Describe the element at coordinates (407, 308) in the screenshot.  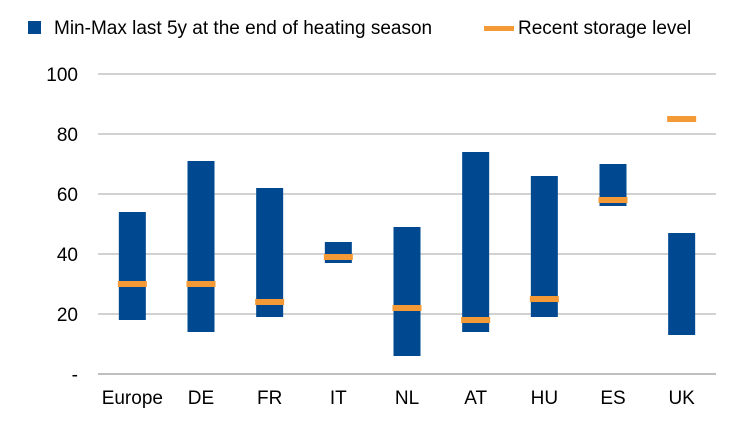
I see `storage-marker-nl` at that location.